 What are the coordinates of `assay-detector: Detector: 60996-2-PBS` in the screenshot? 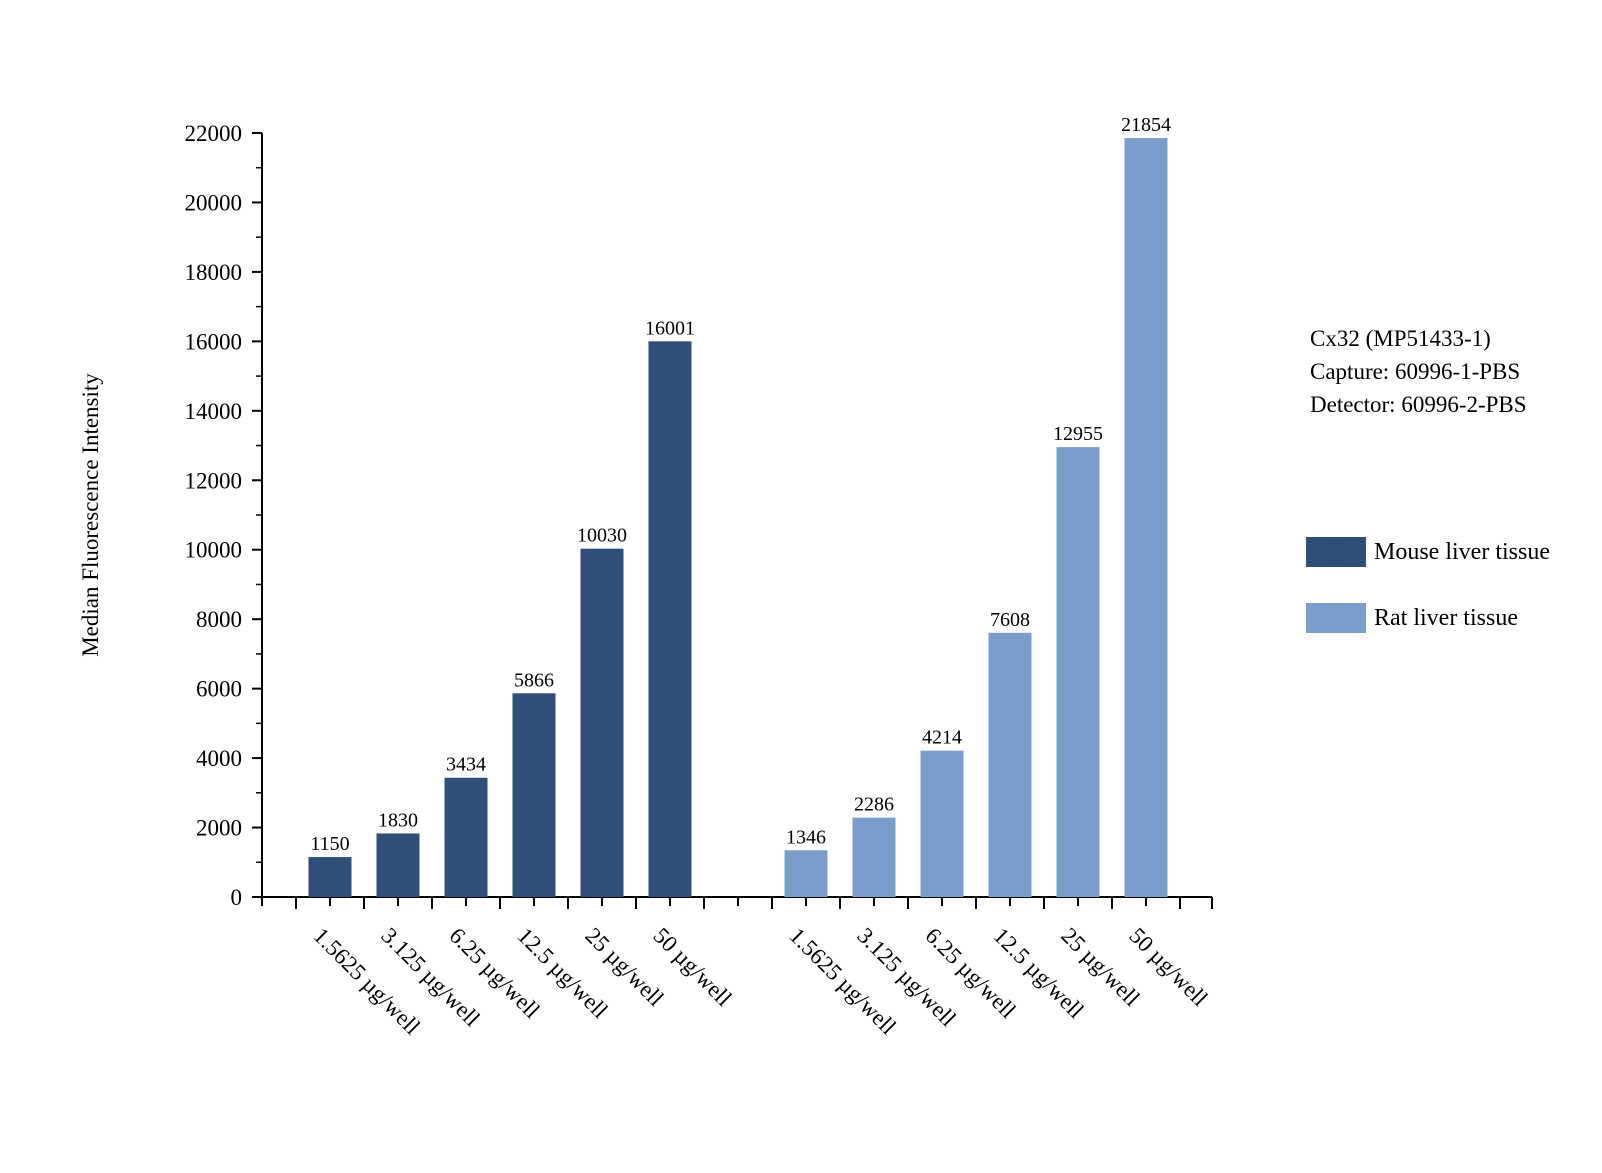 It's located at (1418, 404).